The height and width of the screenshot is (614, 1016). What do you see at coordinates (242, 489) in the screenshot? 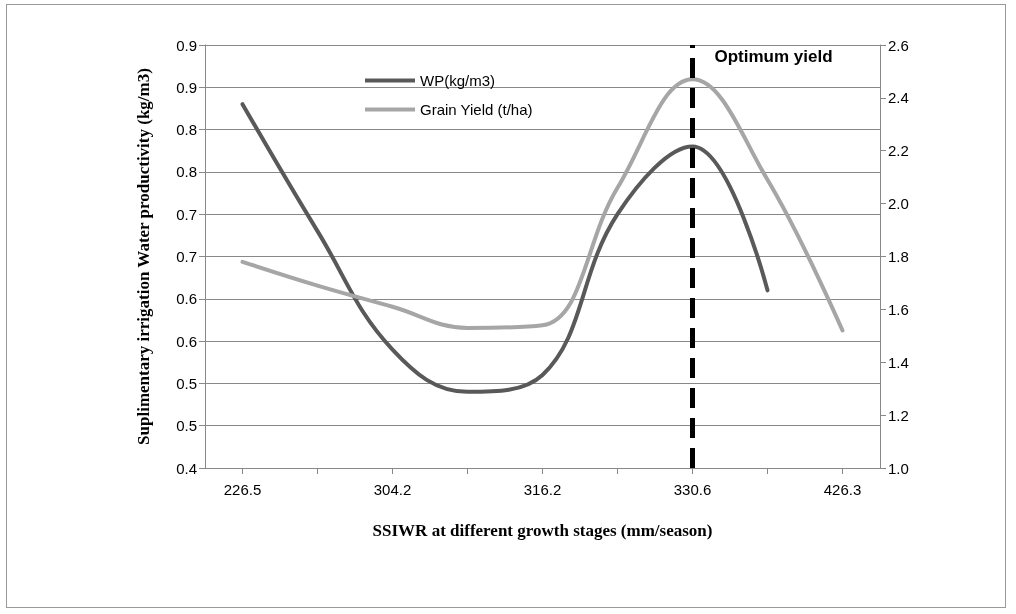
I see `x-tick-label: 226.5` at bounding box center [242, 489].